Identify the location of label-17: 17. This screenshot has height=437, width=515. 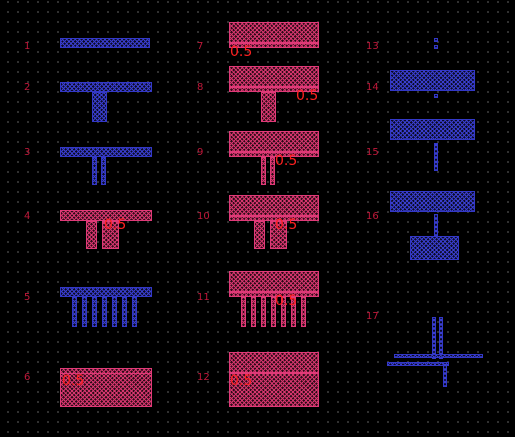
(372, 316).